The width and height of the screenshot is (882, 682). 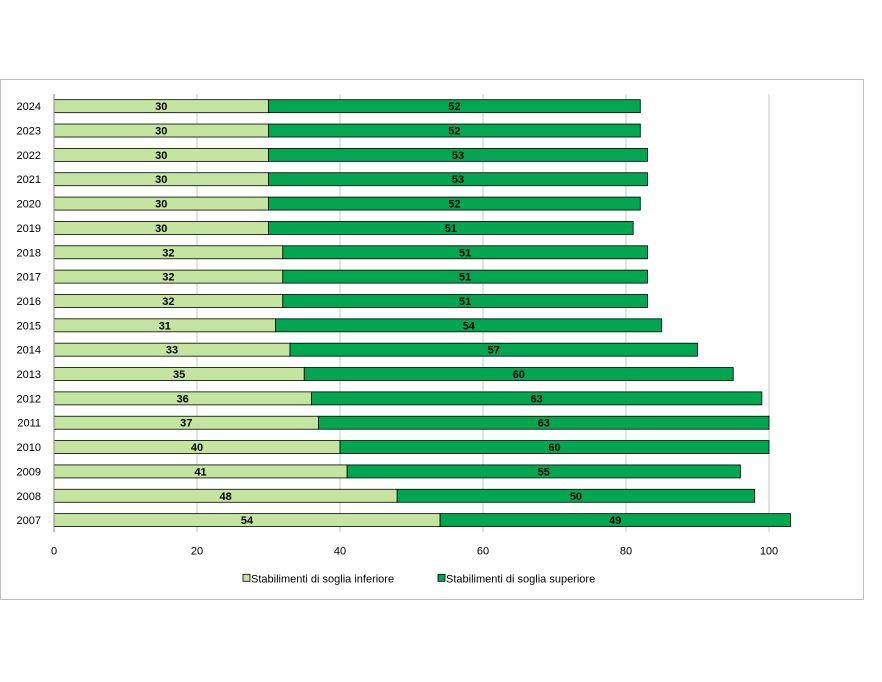 What do you see at coordinates (29, 302) in the screenshot?
I see `y-category-label: 2016` at bounding box center [29, 302].